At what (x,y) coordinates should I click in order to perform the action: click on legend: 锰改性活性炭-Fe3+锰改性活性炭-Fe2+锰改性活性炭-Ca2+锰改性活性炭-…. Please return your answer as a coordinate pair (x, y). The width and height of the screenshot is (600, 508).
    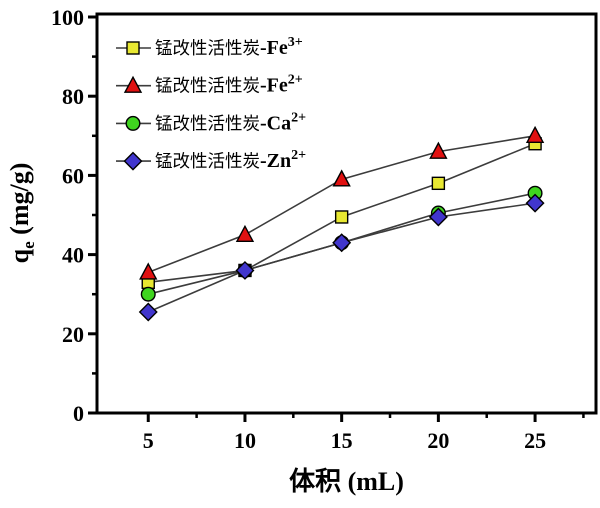
    Looking at the image, I should click on (211, 103).